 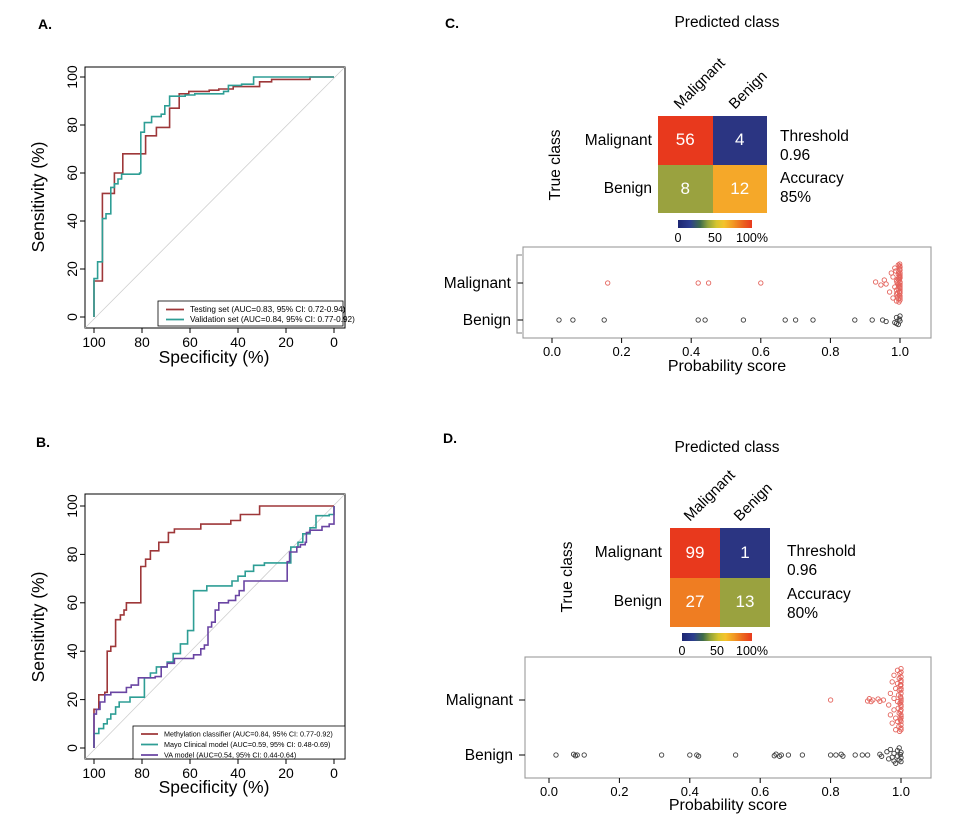 I want to click on panel-a-label: A., so click(x=45, y=24).